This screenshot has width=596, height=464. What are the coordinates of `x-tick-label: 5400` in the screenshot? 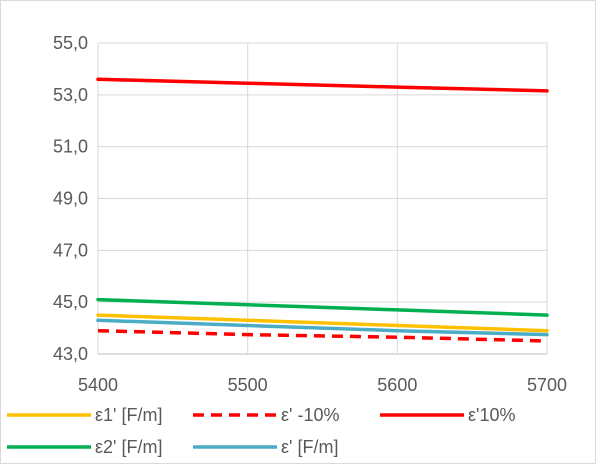 It's located at (98, 385).